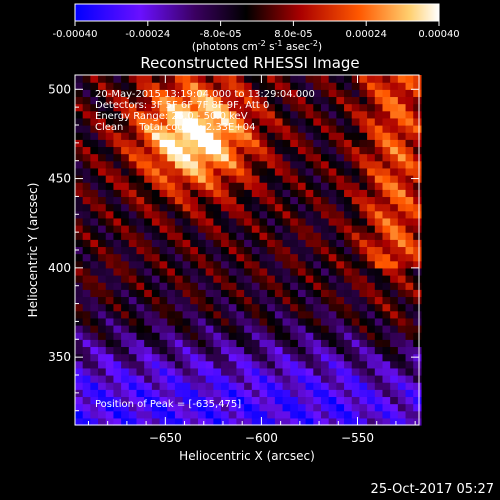 The width and height of the screenshot is (500, 500). I want to click on colorbar-tick-label: 8.0e-05, so click(293, 34).